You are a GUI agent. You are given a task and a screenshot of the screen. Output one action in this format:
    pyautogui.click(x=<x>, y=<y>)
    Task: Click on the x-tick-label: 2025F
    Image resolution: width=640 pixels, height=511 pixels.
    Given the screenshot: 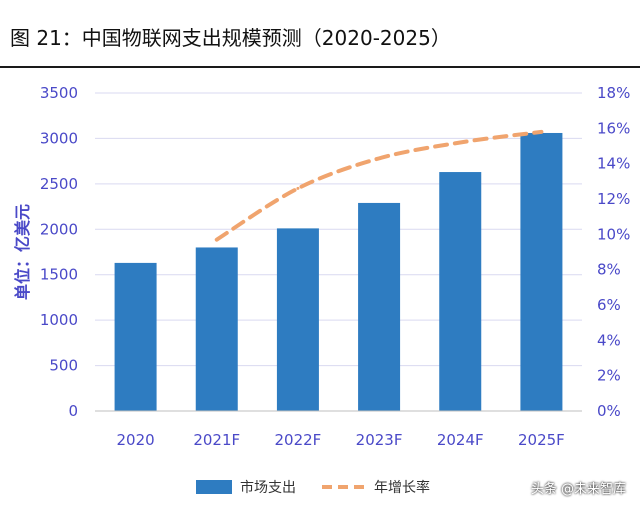 What is the action you would take?
    pyautogui.click(x=541, y=440)
    